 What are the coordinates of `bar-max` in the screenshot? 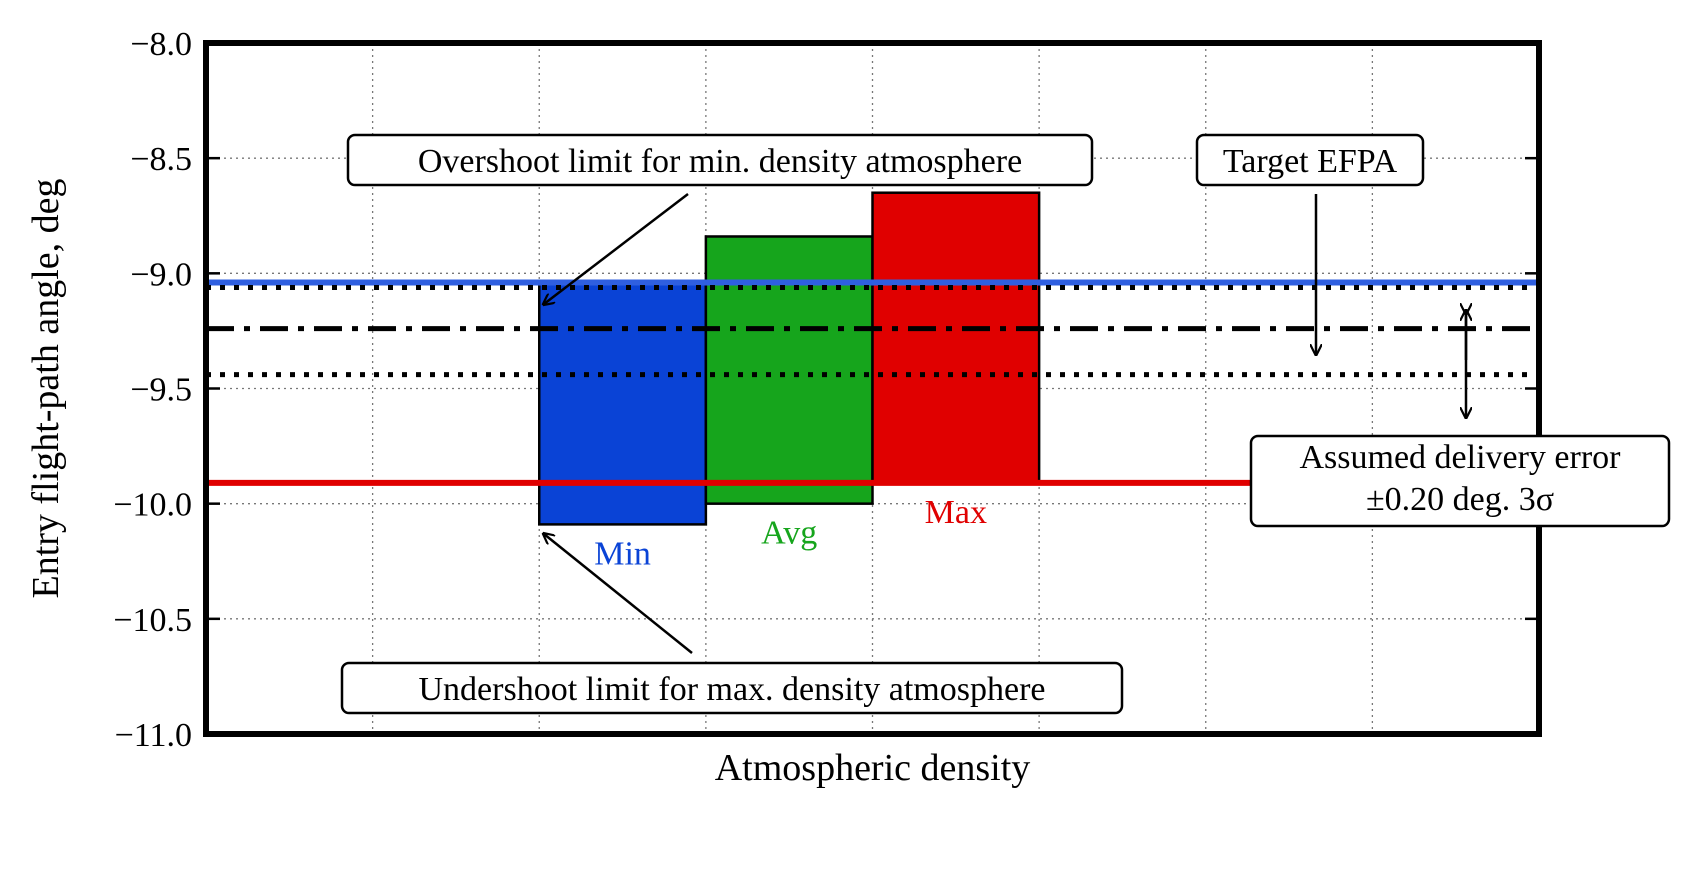 It's located at (956, 338).